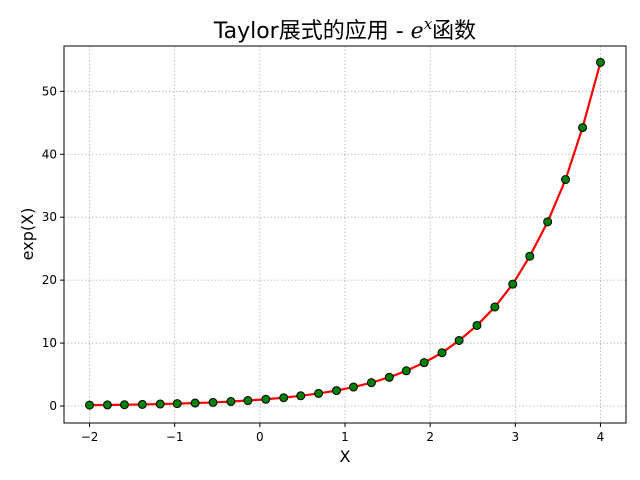 Image resolution: width=640 pixels, height=480 pixels. I want to click on x-tick-label: 1, so click(345, 437).